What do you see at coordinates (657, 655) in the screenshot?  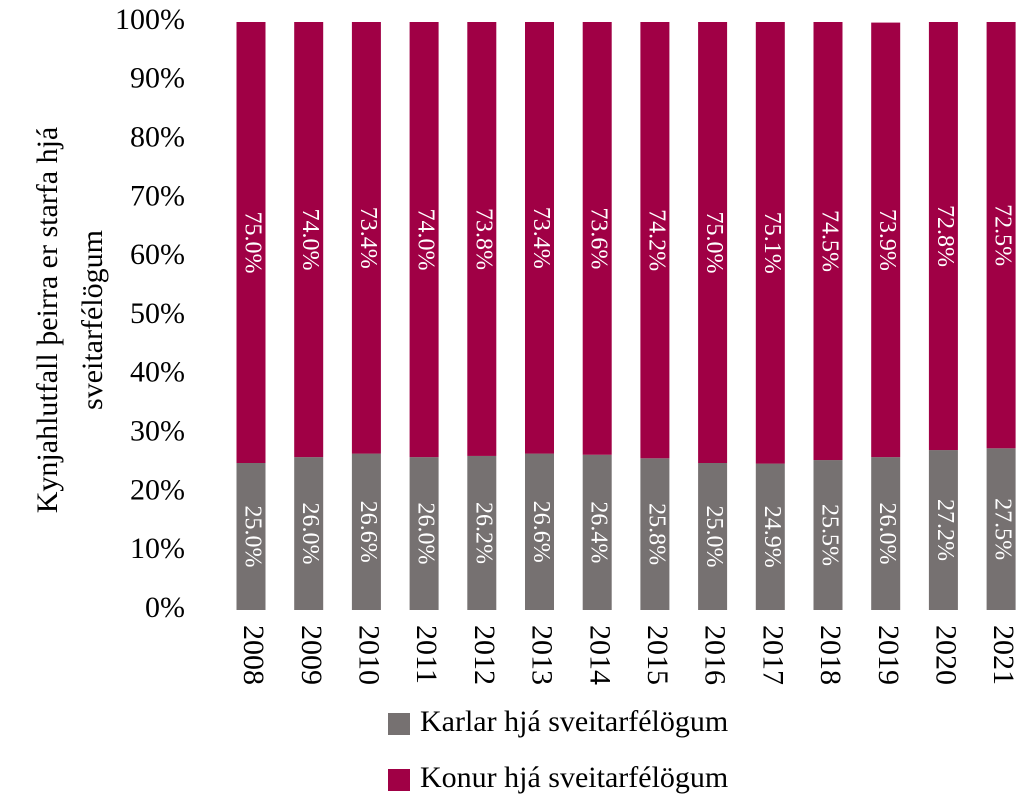 I see `x-tick-label: 2015` at bounding box center [657, 655].